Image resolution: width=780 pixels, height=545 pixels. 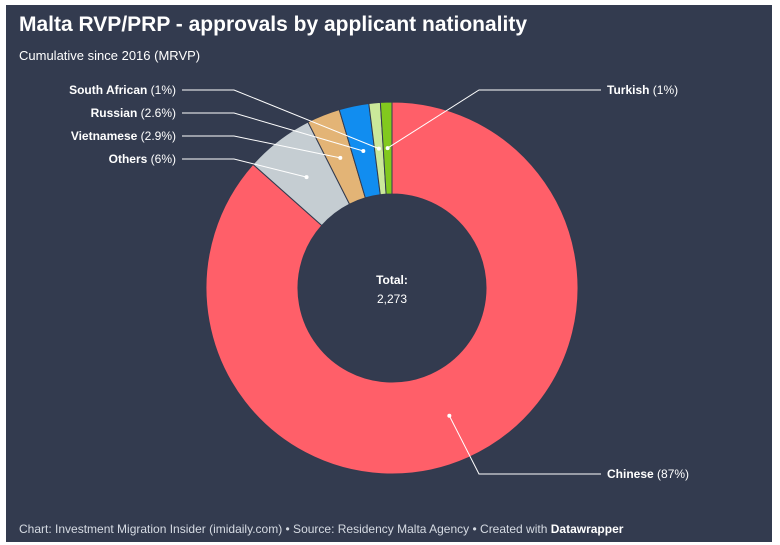 What do you see at coordinates (273, 132) in the screenshot?
I see `leader-line-russian` at bounding box center [273, 132].